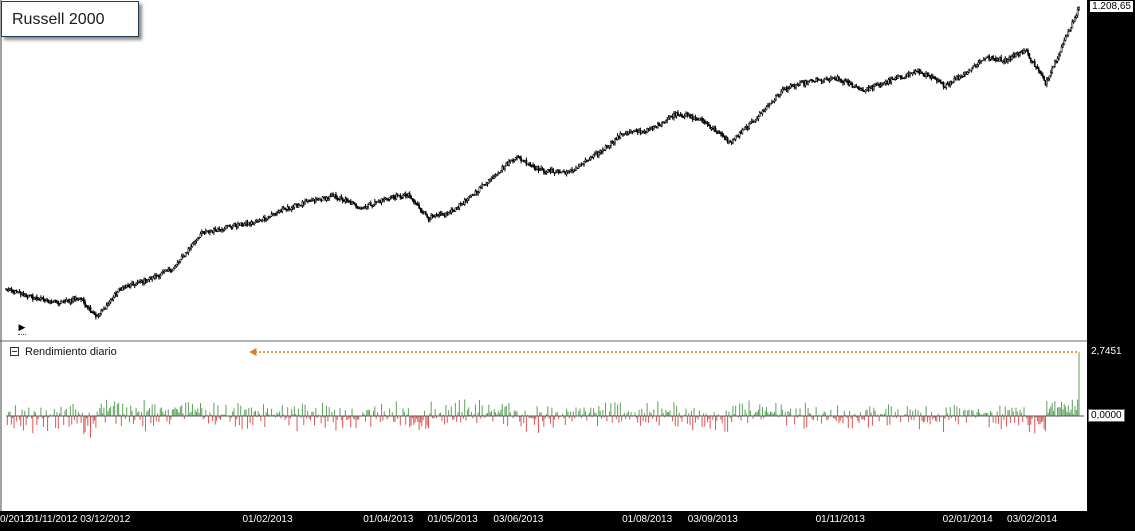 Image resolution: width=1135 pixels, height=531 pixels. Describe the element at coordinates (63, 352) in the screenshot. I see `returns-panel-label: Rendimiento diario` at that location.